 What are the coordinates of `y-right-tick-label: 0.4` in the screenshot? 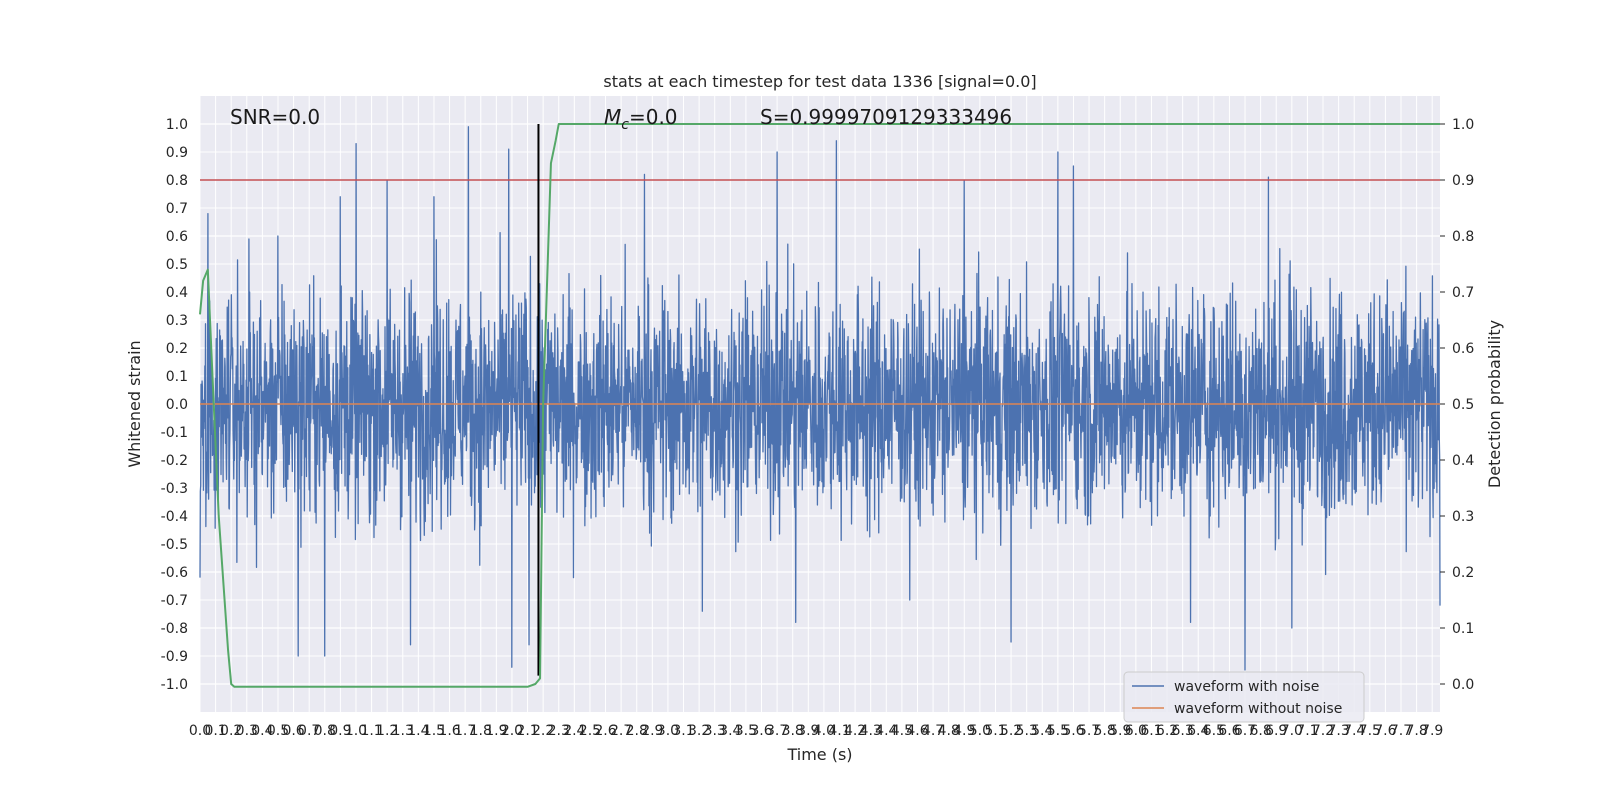 It's located at (1463, 461).